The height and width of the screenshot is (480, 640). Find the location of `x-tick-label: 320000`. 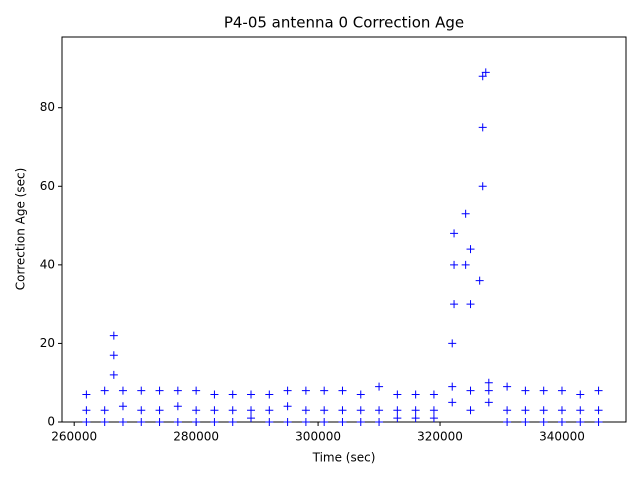

x-tick-label: 320000 is located at coordinates (440, 437).